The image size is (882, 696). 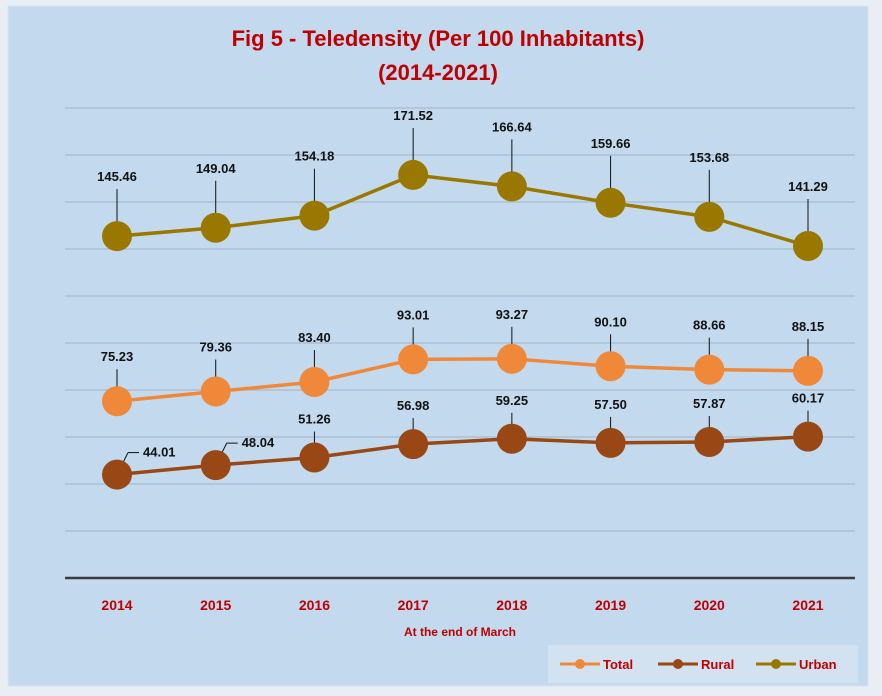 I want to click on data-label: 57.87, so click(x=709, y=403).